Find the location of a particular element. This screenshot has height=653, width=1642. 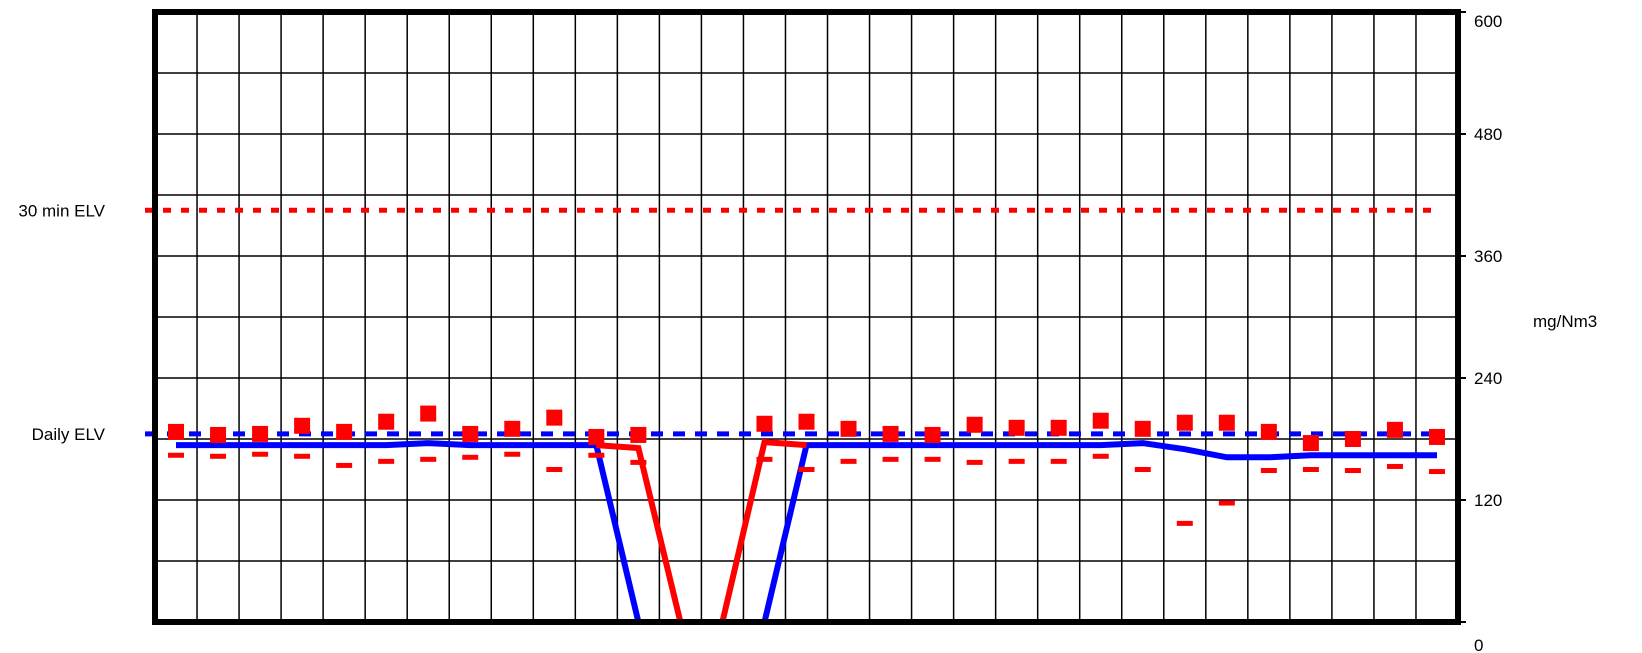

y-tick-label: 360 is located at coordinates (1488, 256).